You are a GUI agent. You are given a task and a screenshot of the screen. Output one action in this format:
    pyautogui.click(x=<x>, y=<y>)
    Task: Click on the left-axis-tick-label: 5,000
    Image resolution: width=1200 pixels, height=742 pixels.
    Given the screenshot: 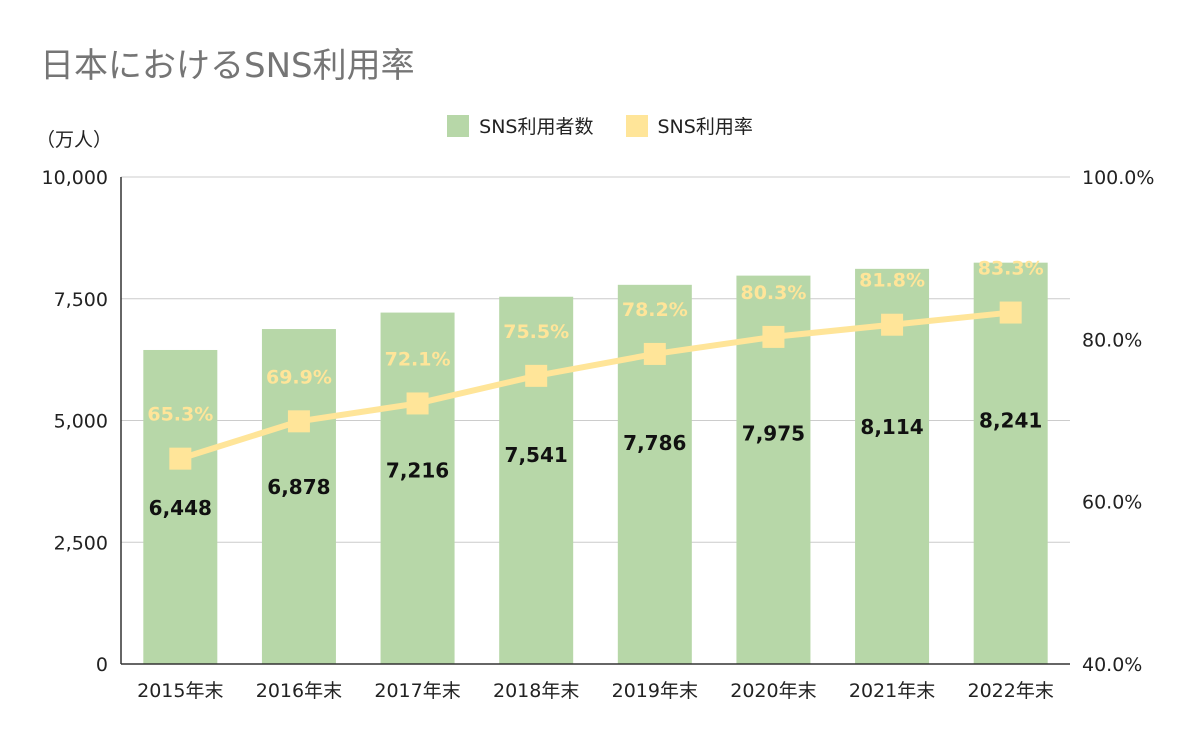 What is the action you would take?
    pyautogui.click(x=81, y=422)
    